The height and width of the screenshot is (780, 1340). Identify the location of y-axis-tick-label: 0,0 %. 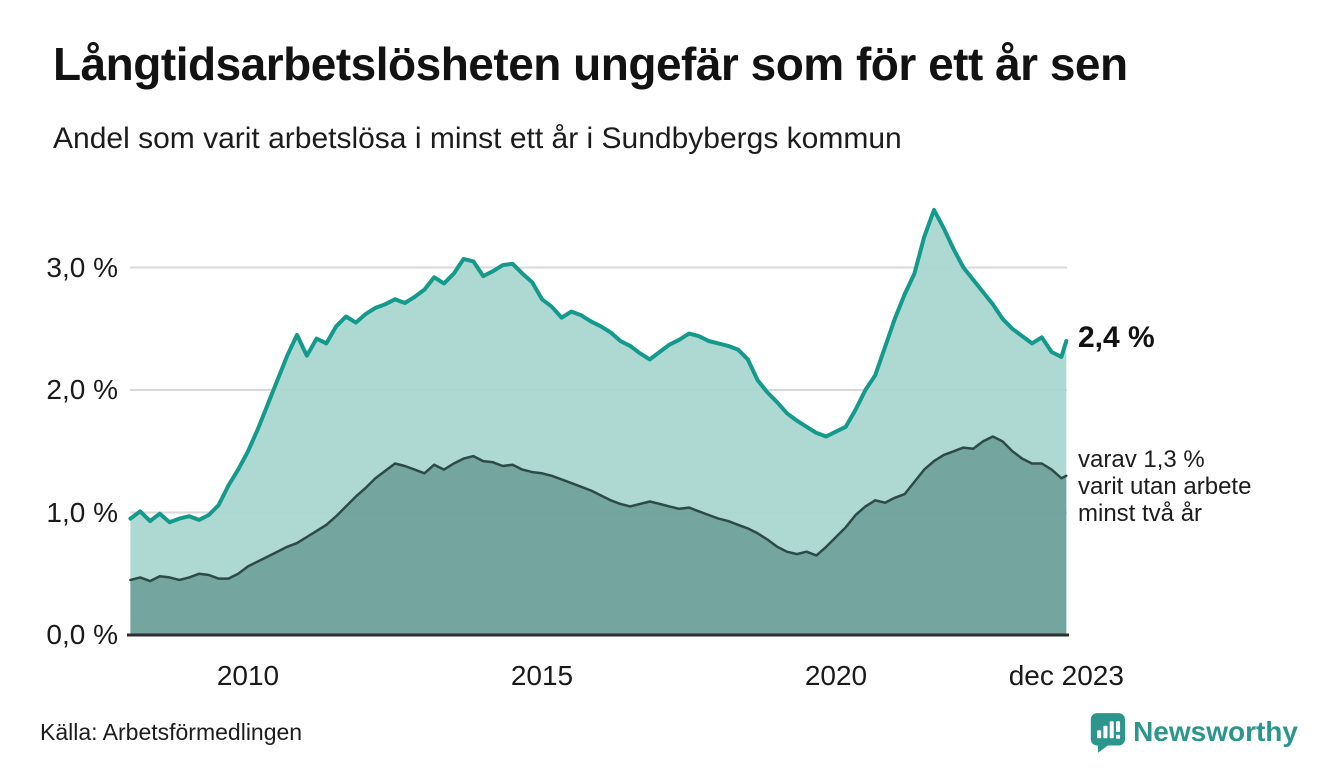
(82, 634).